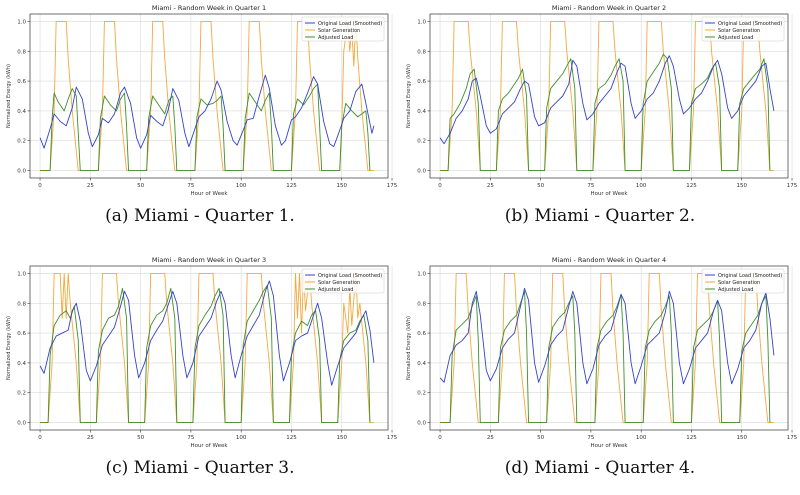  What do you see at coordinates (609, 8) in the screenshot?
I see `chart-title: Miami - Random Week in Quarter 2` at bounding box center [609, 8].